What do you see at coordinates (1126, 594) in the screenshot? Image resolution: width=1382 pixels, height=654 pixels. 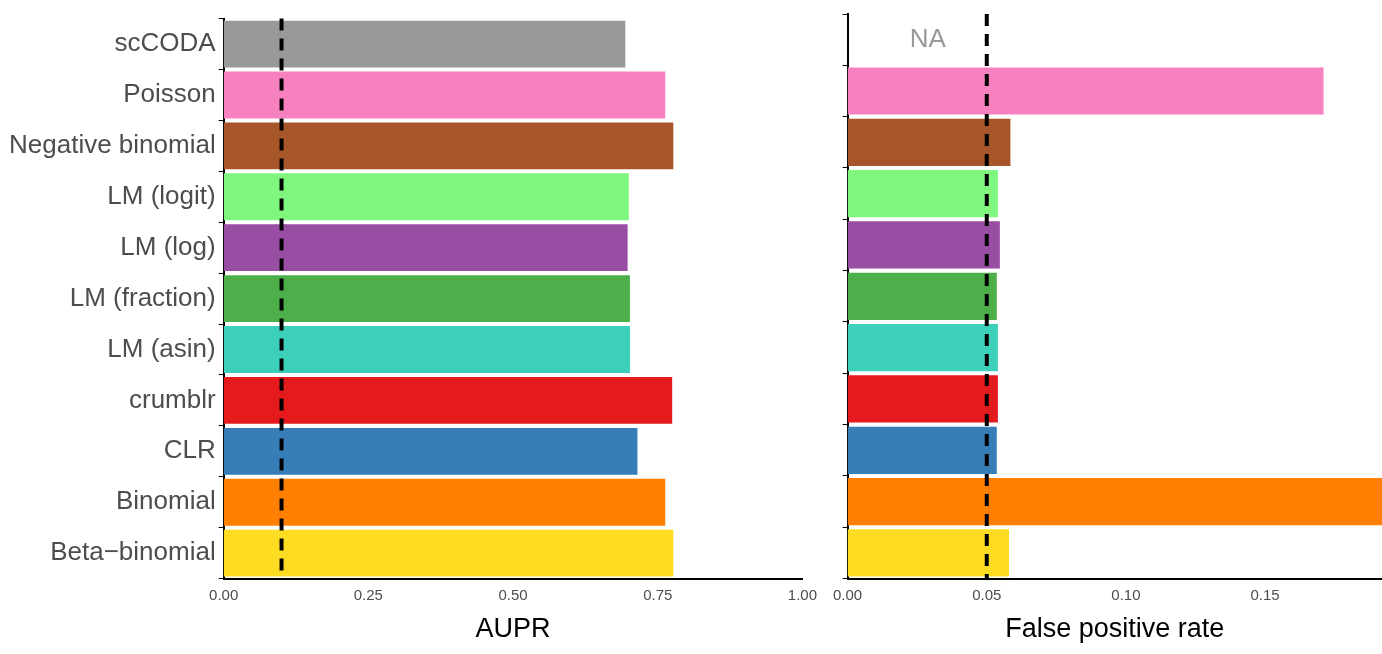 I see `x-tick-label: 0.10` at bounding box center [1126, 594].